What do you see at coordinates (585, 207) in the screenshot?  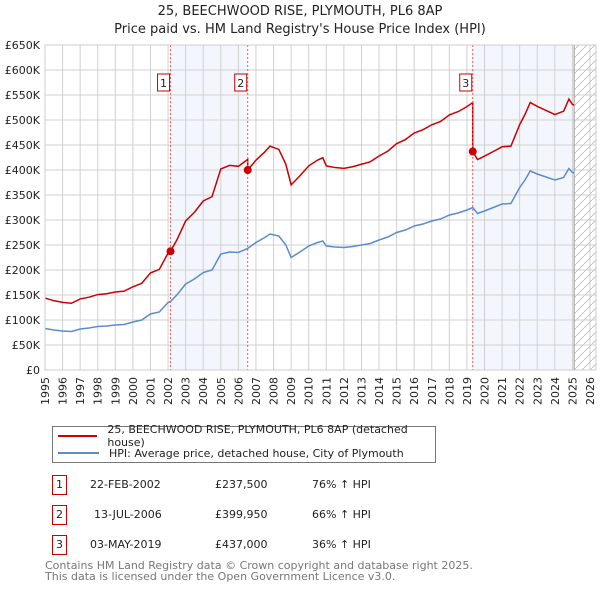 I see `future-hatch` at bounding box center [585, 207].